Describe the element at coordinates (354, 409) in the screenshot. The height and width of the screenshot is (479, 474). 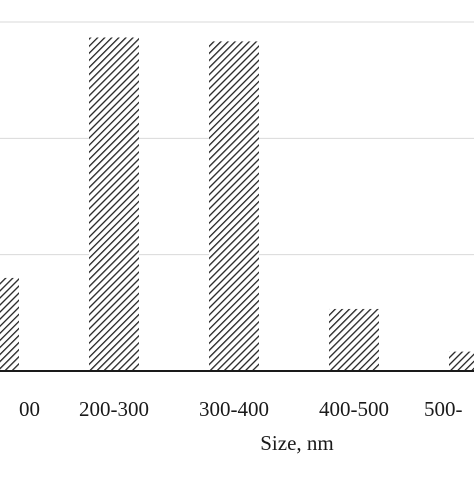
I see `x-tick-label: 400-500` at that location.